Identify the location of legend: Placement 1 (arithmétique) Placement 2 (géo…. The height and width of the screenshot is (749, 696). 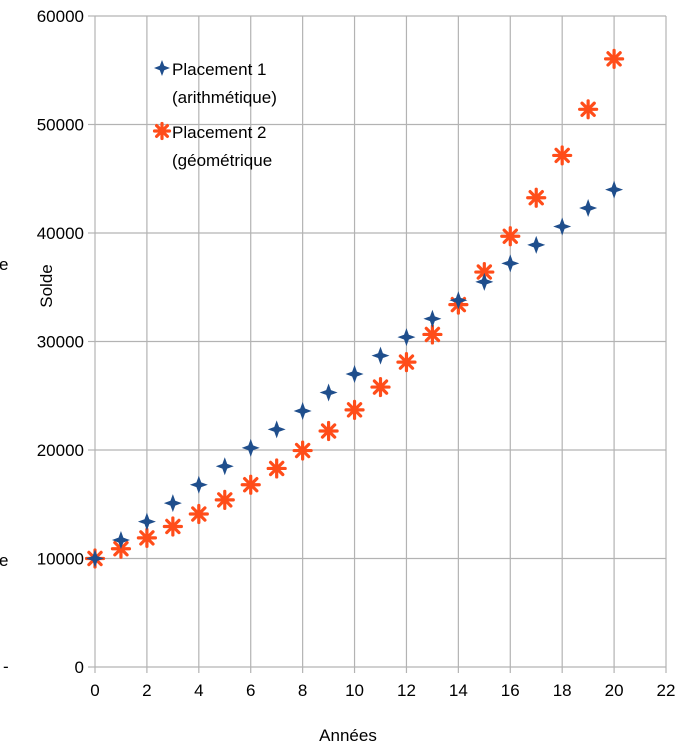
(214, 115).